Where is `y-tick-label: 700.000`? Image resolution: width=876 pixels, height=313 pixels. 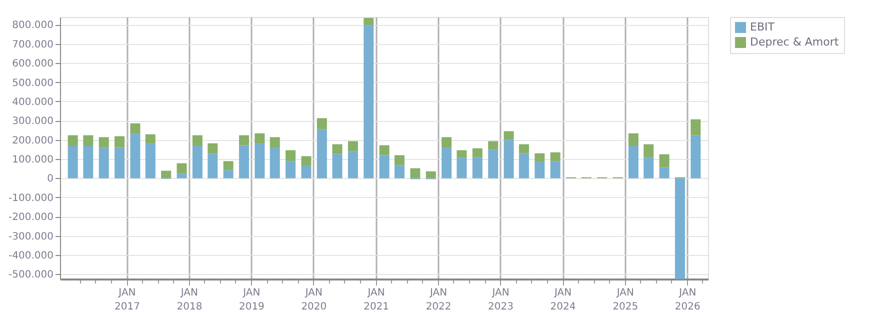 y-tick-label: 700.000 is located at coordinates (33, 44).